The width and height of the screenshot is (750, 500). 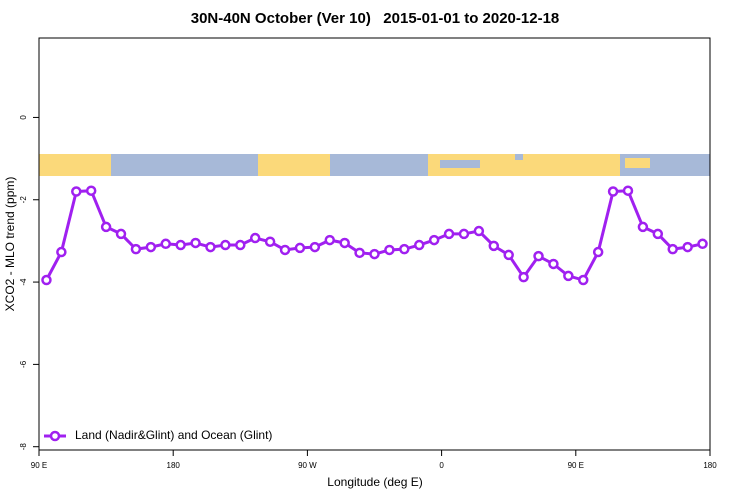 I want to click on x-tick-label: 90 W, so click(x=307, y=465).